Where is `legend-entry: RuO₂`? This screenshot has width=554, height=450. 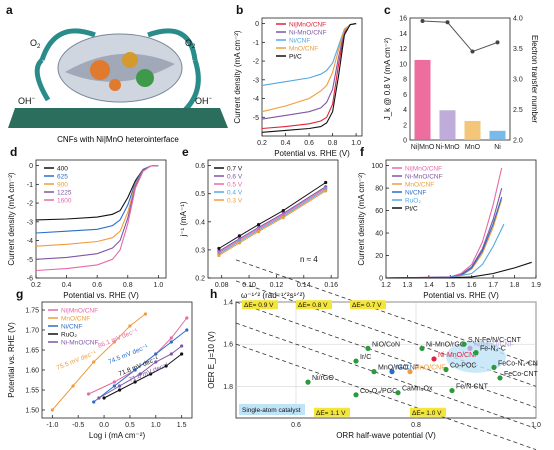 legend-entry: RuO₂ is located at coordinates (413, 200).